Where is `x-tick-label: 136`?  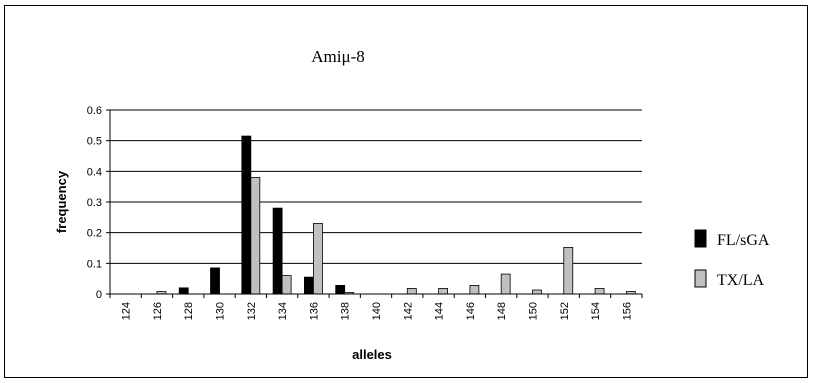
x-tick-label: 136 is located at coordinates (314, 311).